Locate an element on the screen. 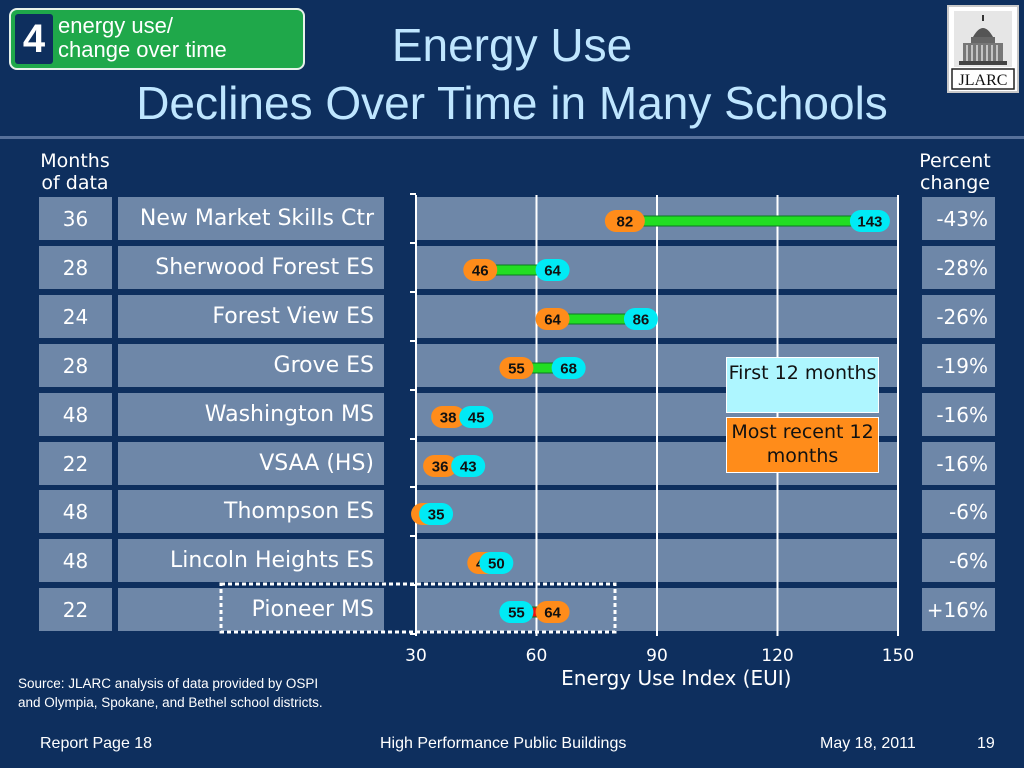 This screenshot has width=1024, height=768. x-tick-label: 150 is located at coordinates (898, 656).